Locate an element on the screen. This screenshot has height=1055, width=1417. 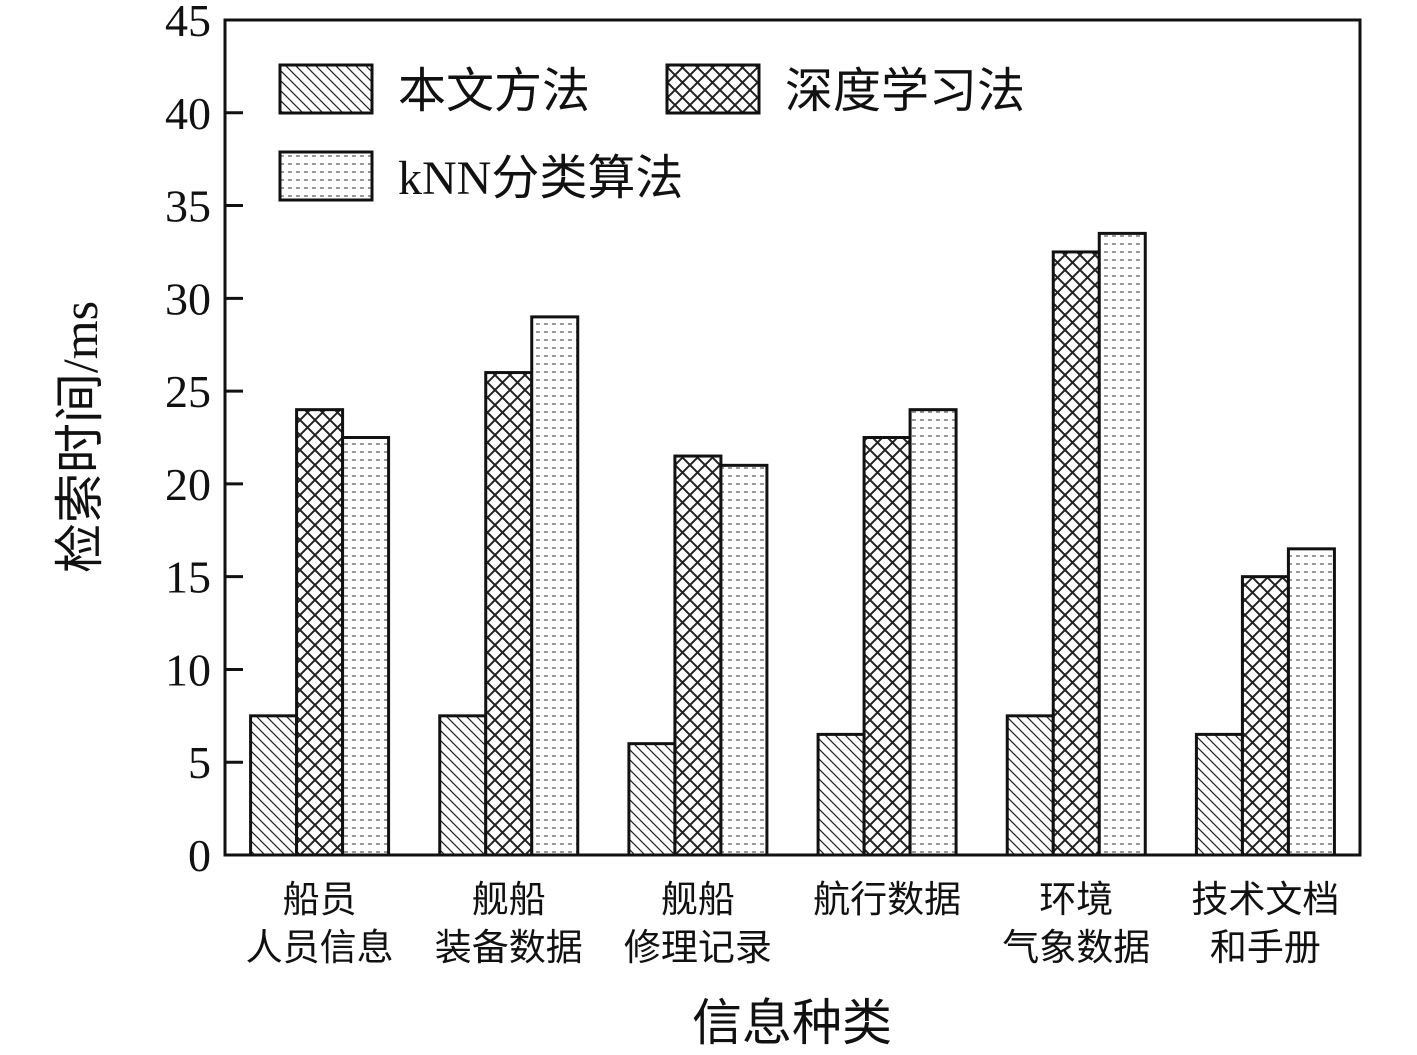
y-tick-label: 35 is located at coordinates (188, 206).